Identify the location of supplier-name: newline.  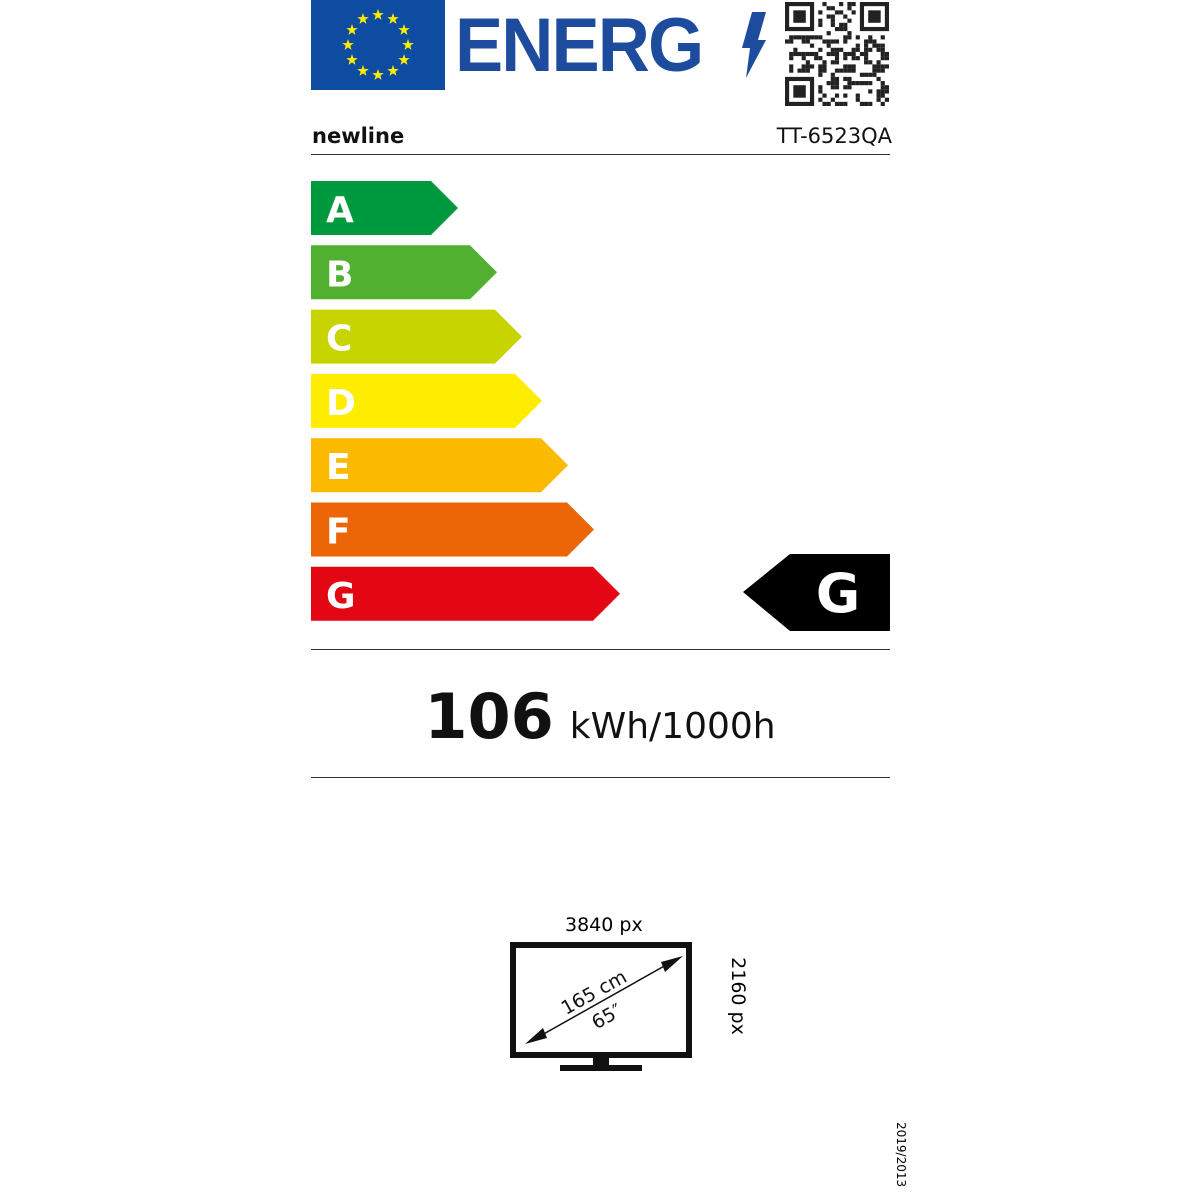
(358, 136).